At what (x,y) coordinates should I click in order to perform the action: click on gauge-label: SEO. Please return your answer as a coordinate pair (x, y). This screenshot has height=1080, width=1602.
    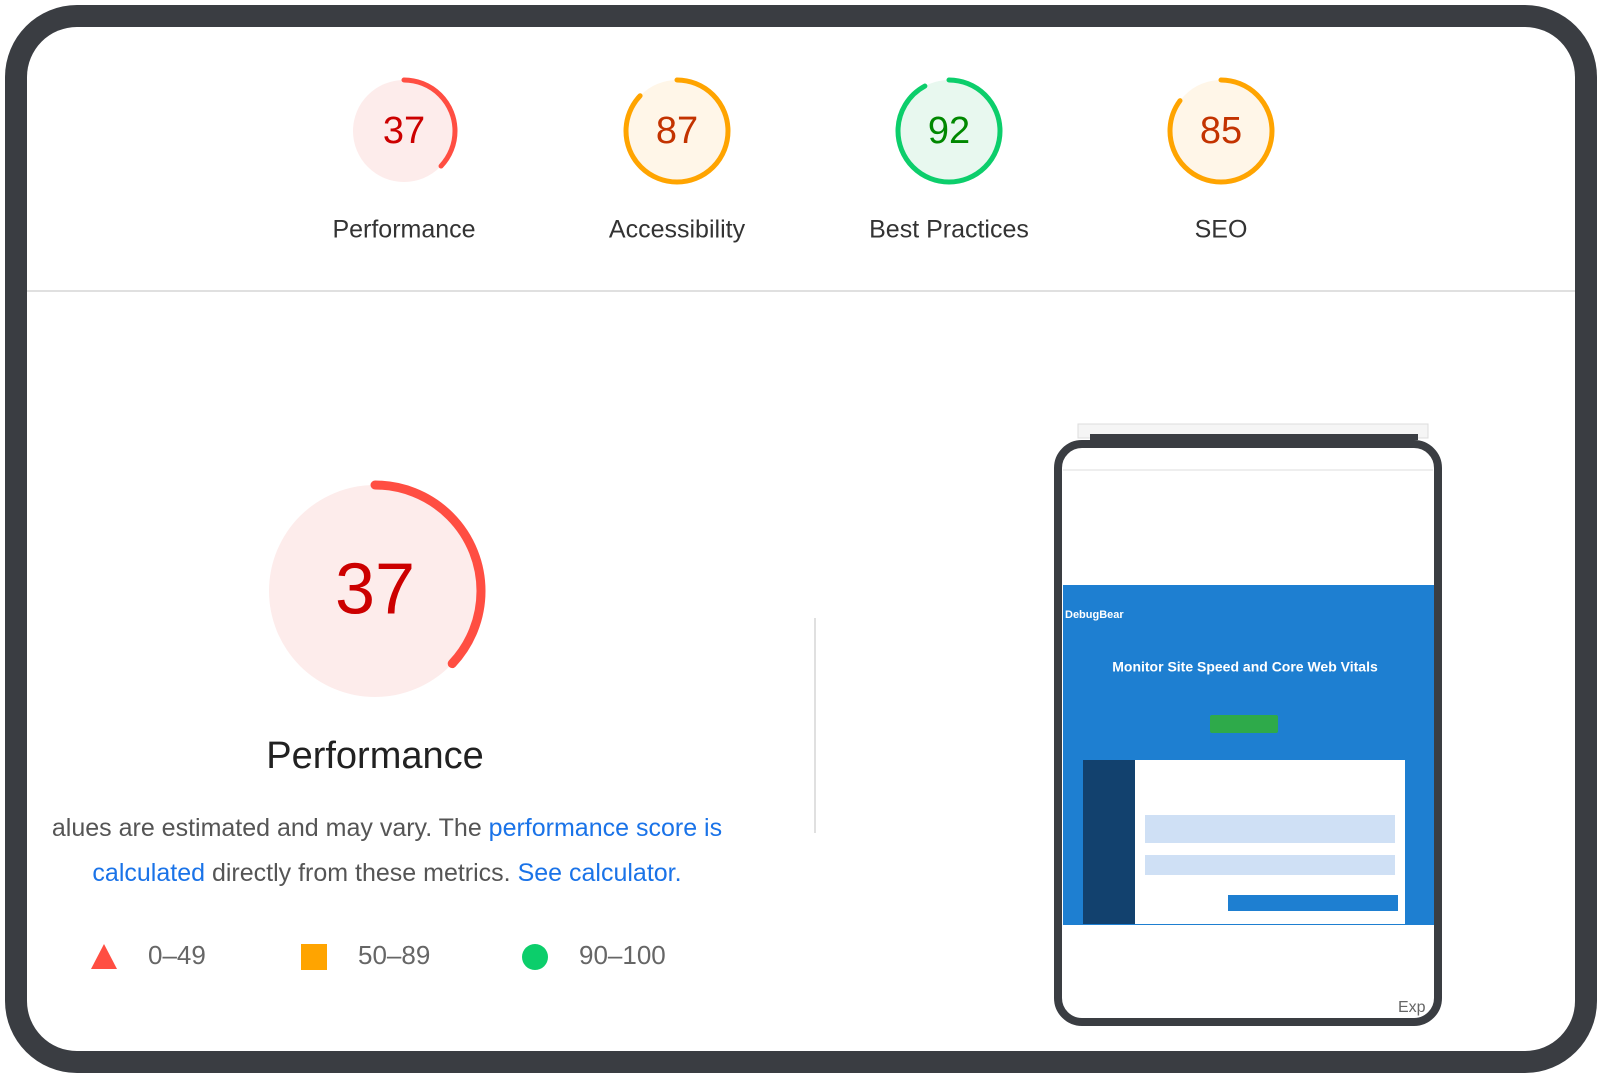
    Looking at the image, I should click on (1221, 230).